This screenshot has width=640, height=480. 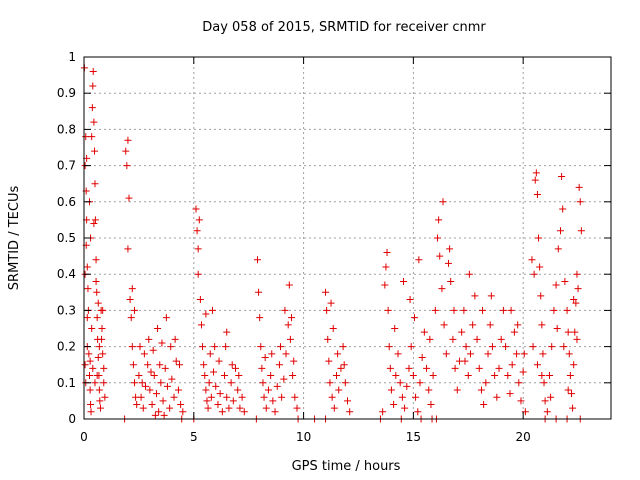 What do you see at coordinates (303, 437) in the screenshot?
I see `x-tick-label: 10` at bounding box center [303, 437].